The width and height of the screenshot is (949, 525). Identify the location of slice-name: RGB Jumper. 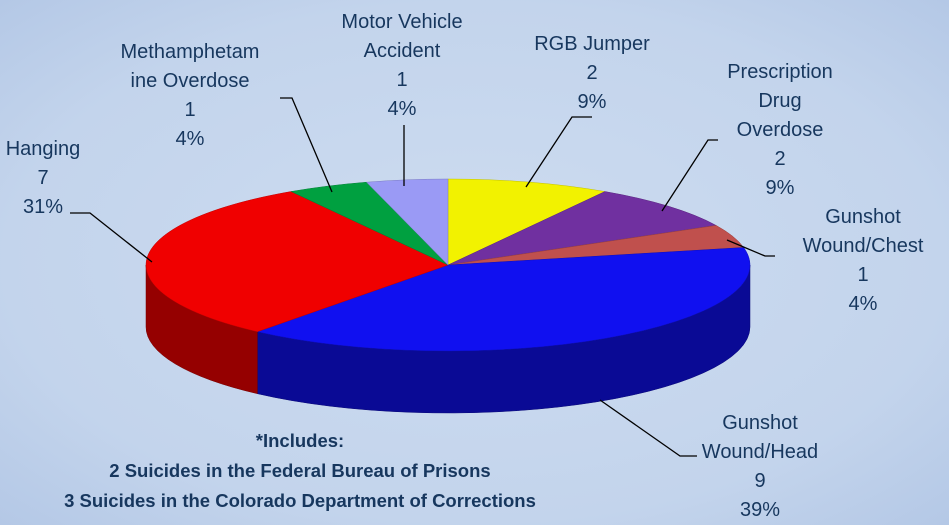
(592, 44).